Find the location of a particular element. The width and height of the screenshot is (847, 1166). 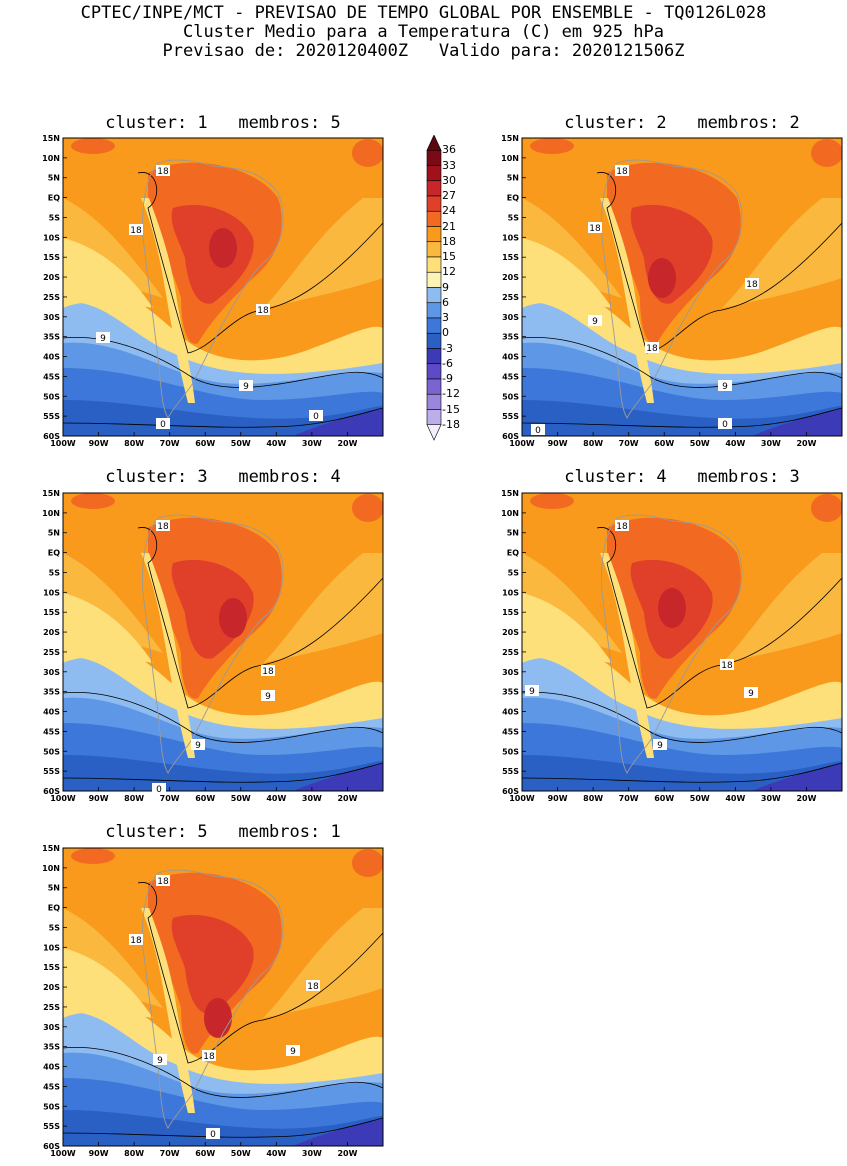

colorbar-bottom-triangle is located at coordinates (434, 432).